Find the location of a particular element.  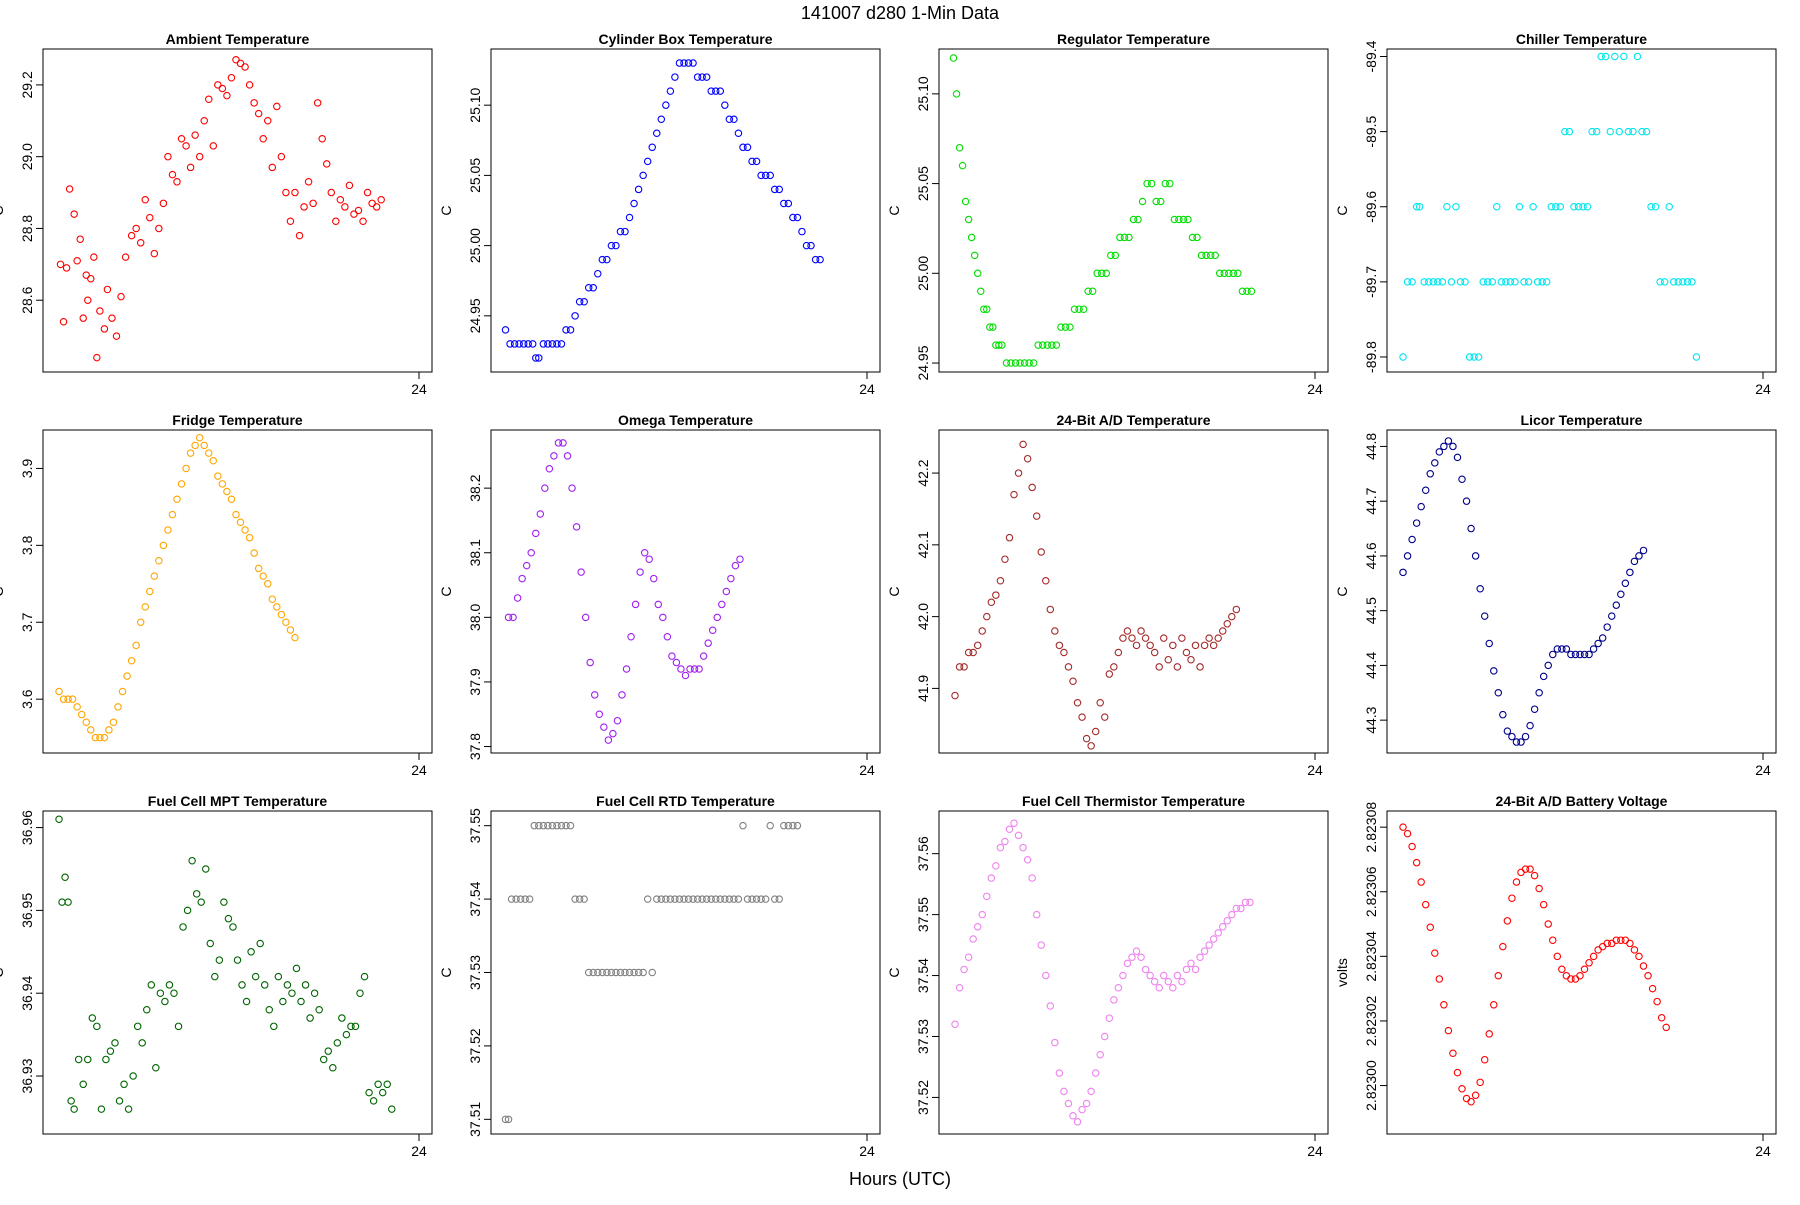

y-tick-label: 44.4 is located at coordinates (1371, 665).